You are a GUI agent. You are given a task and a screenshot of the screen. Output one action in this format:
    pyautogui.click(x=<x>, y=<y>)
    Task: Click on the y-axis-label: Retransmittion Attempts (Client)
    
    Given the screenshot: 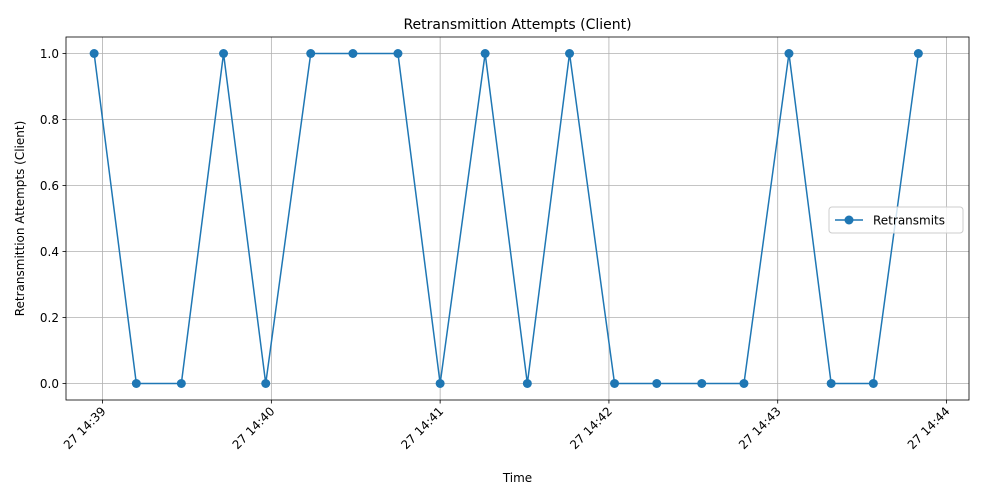 What is the action you would take?
    pyautogui.click(x=20, y=219)
    